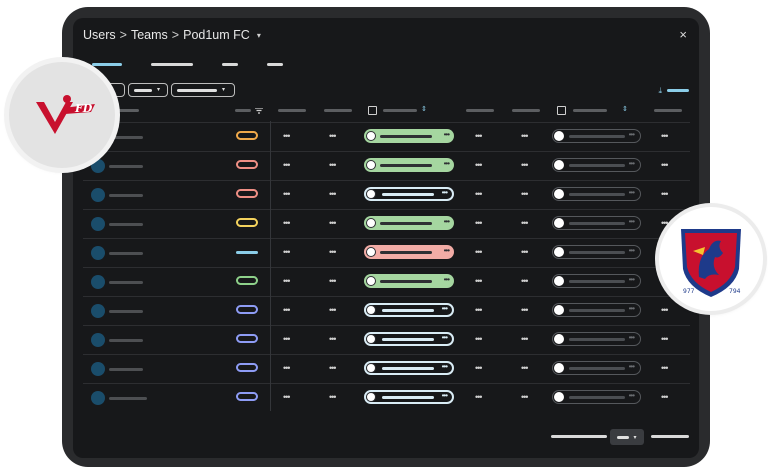 This screenshot has width=768, height=474. What do you see at coordinates (372, 110) in the screenshot?
I see `select-all-checkbox` at bounding box center [372, 110].